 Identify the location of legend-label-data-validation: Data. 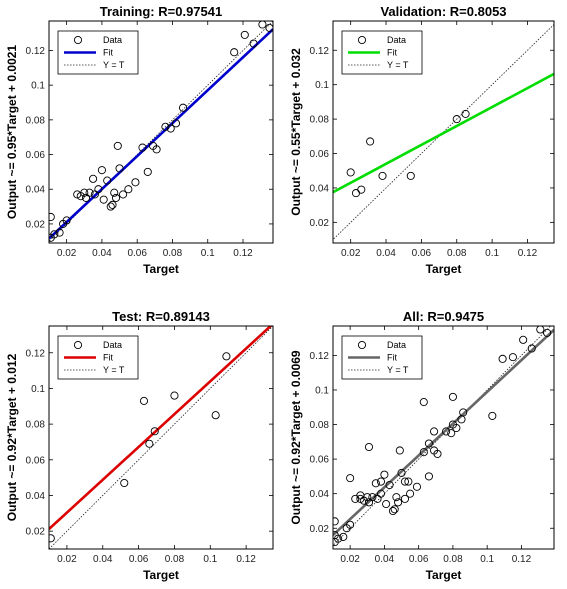
(396, 40).